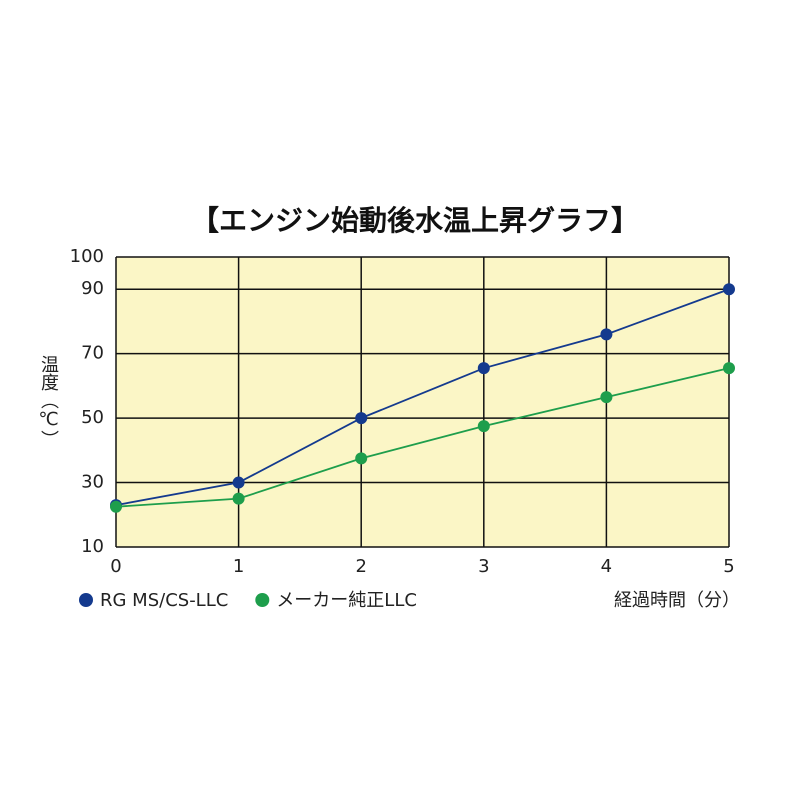  What do you see at coordinates (238, 566) in the screenshot?
I see `x-tick-label: 1` at bounding box center [238, 566].